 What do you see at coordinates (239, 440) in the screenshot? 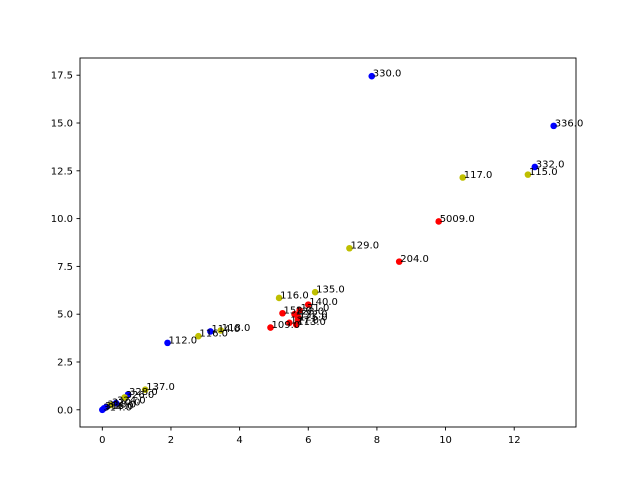
I see `x-tick-label-2: 4` at bounding box center [239, 440].